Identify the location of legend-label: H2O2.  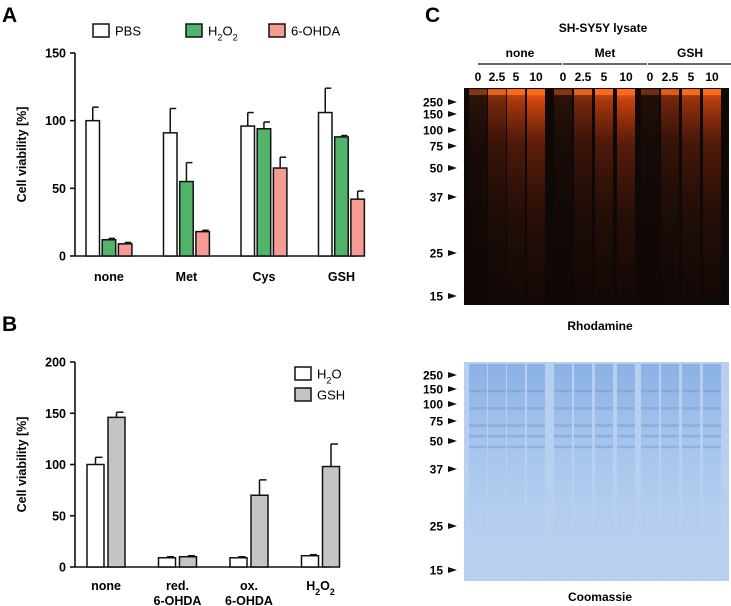
(223, 33).